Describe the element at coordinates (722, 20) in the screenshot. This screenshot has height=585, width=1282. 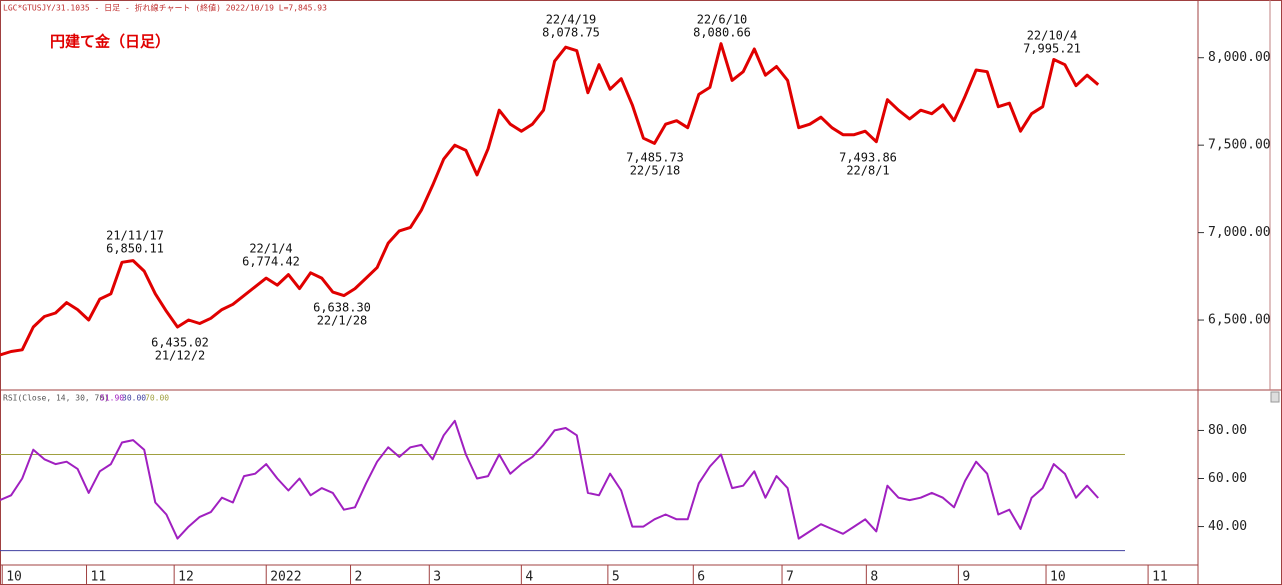
I see `annotation: 22/6/10` at that location.